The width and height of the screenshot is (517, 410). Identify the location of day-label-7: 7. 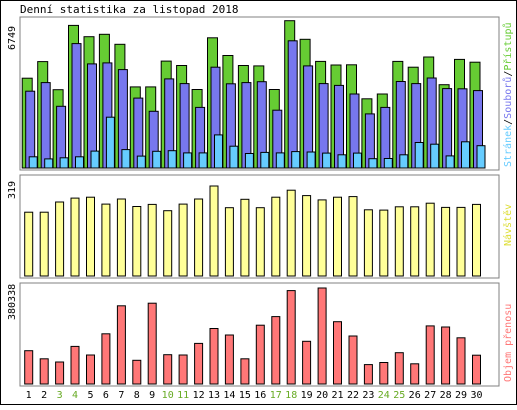
(121, 395).